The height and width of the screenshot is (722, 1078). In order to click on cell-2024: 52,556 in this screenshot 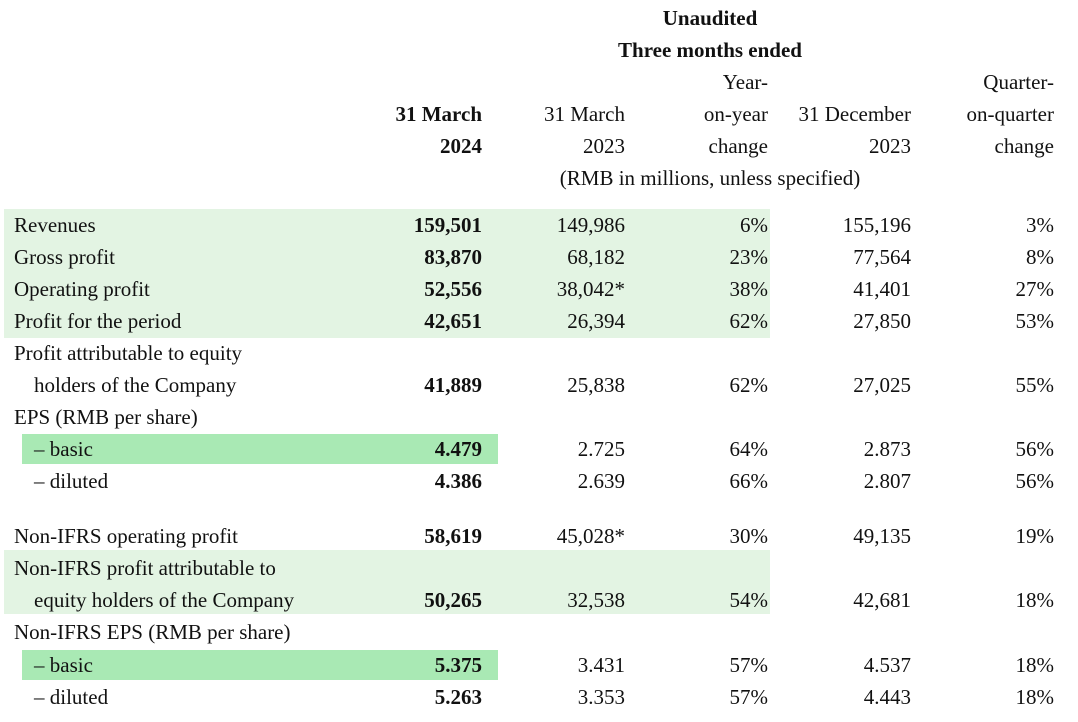, I will do `click(453, 289)`.